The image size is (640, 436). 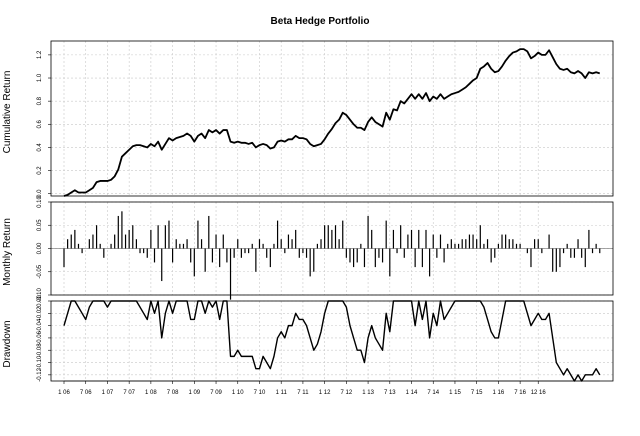 What do you see at coordinates (412, 393) in the screenshot?
I see `x-tick-label: 1 14` at bounding box center [412, 393].